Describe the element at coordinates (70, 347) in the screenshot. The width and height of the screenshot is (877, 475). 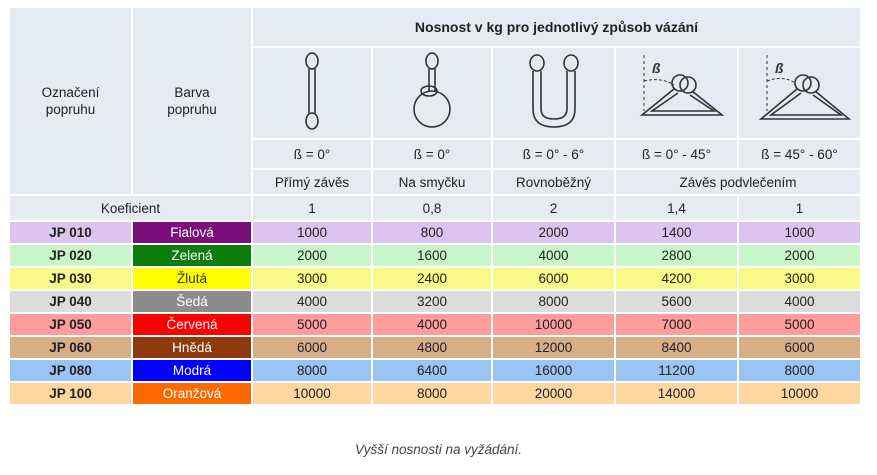
I see `sling-code: JP 060` at that location.